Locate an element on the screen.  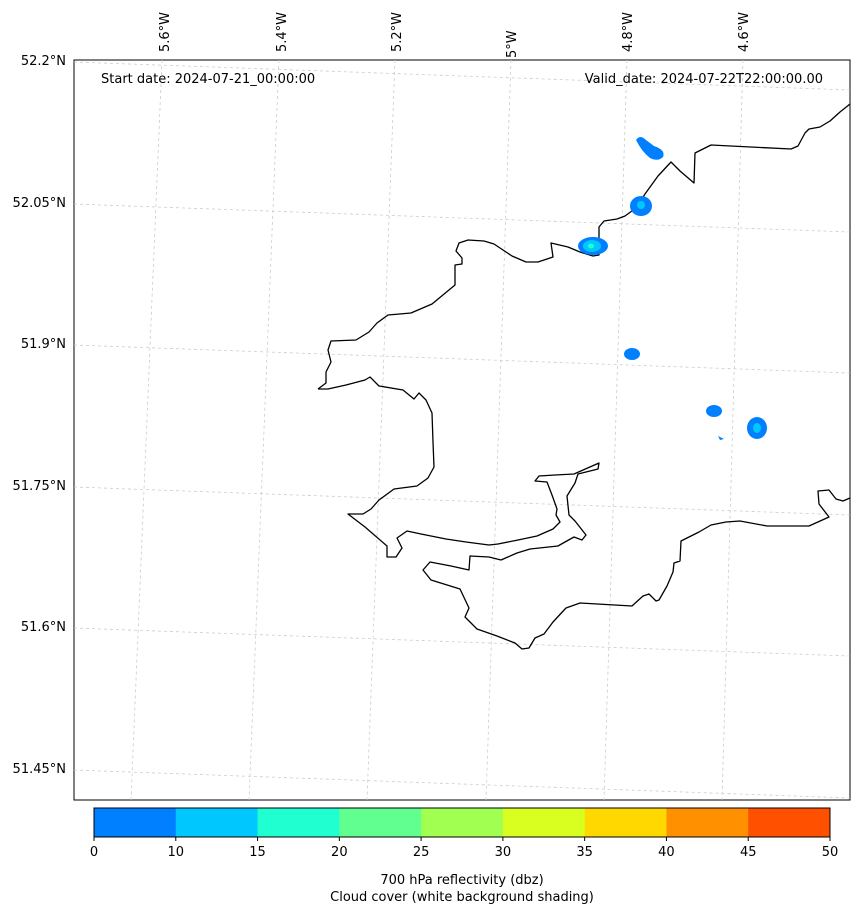
lat-label: 52.05°N is located at coordinates (39, 203).